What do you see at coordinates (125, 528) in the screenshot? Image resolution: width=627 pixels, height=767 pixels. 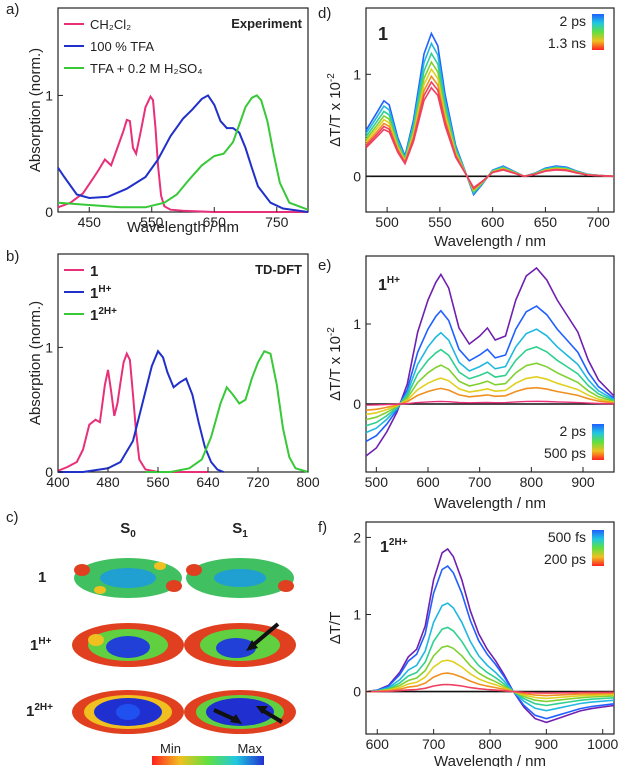 I see `column-header-s0-name: S` at bounding box center [125, 528].